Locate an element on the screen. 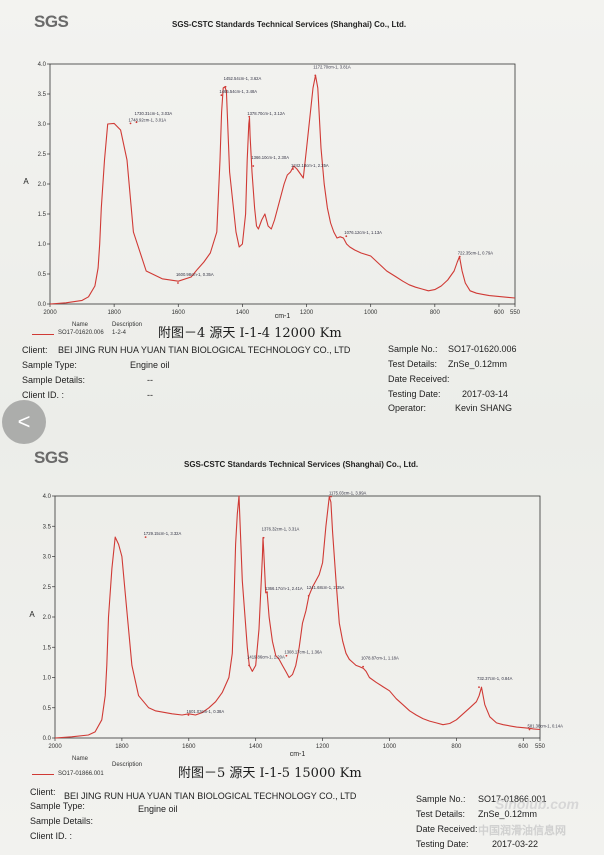 The image size is (604, 855). client-id-label: Client ID. : is located at coordinates (43, 395).